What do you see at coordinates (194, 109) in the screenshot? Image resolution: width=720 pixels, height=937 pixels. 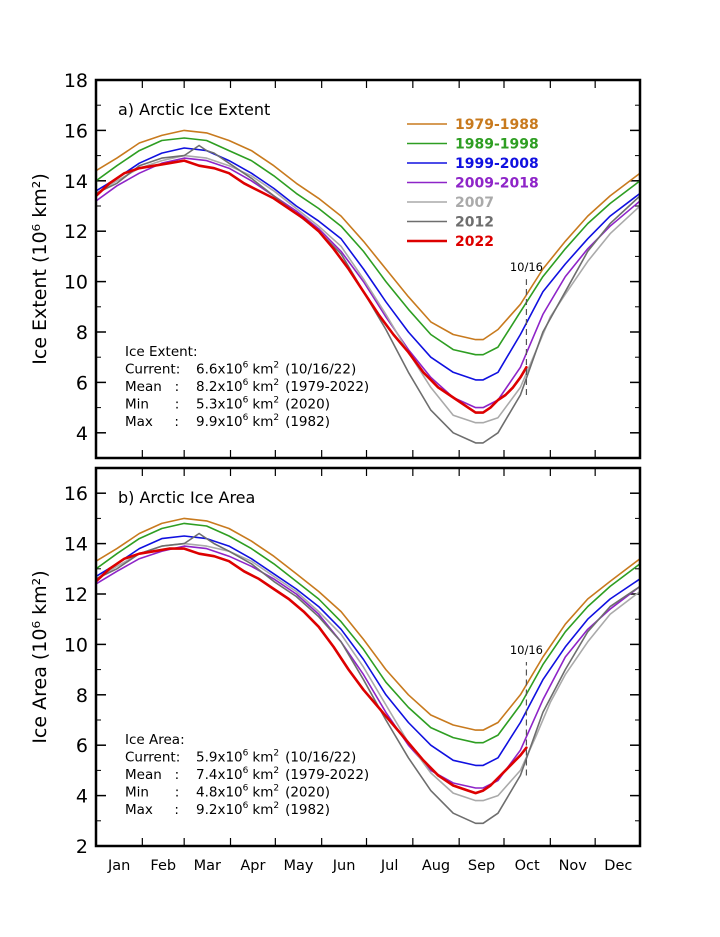 I see `panel-title: a) Arctic Ice Extent` at bounding box center [194, 109].